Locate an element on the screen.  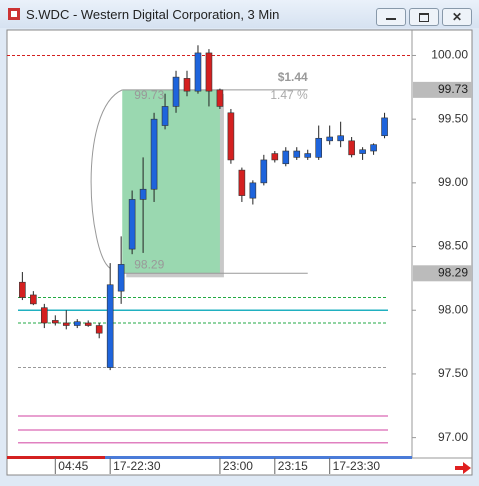
y-tick-label: 97.00 is located at coordinates (453, 437).